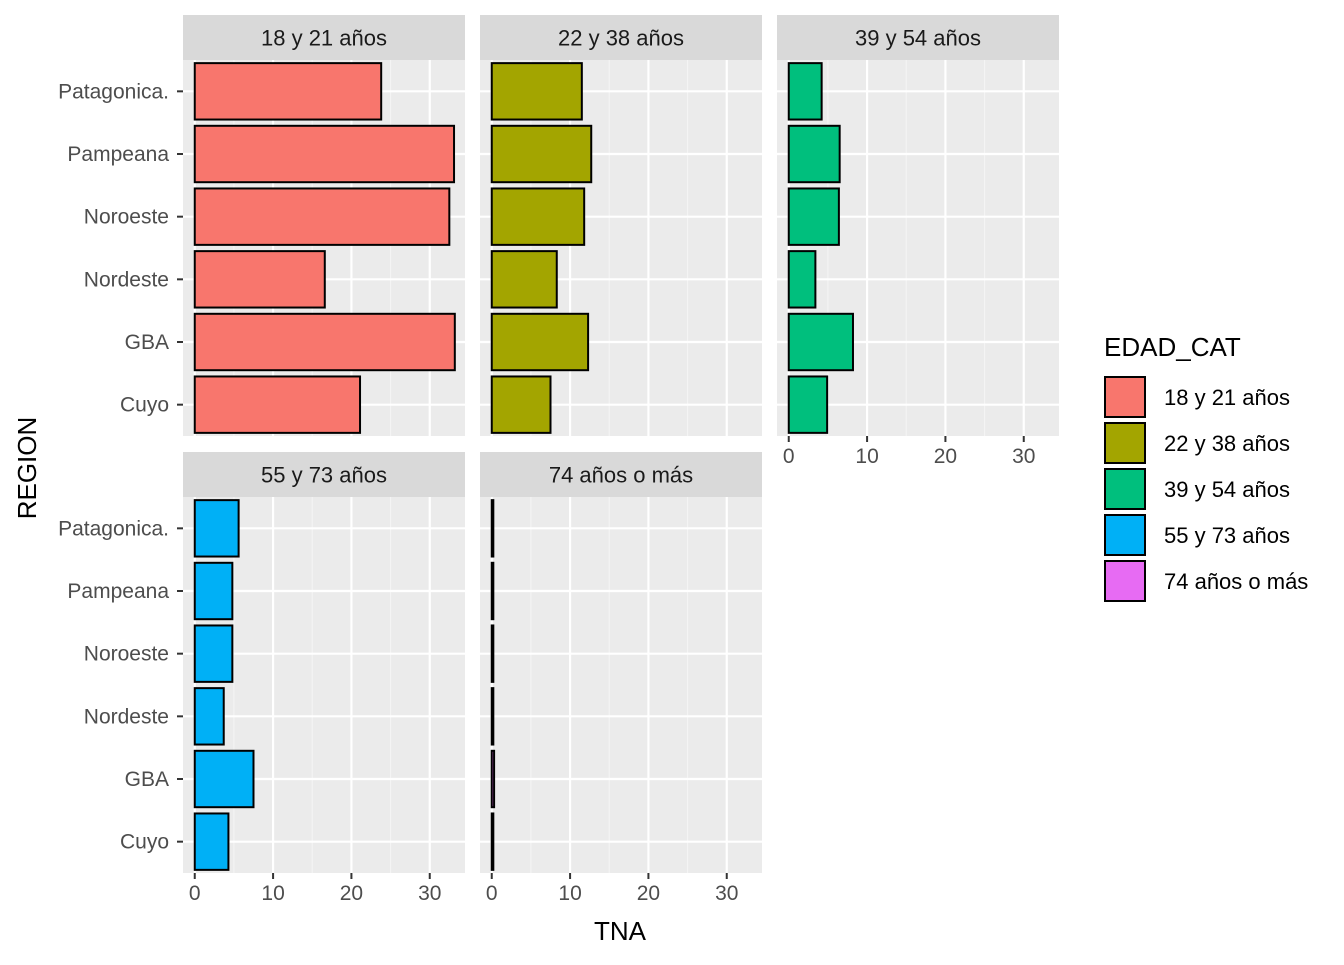 The height and width of the screenshot is (965, 1344). I want to click on facet-strip-label: 39 y 54 años, so click(918, 38).